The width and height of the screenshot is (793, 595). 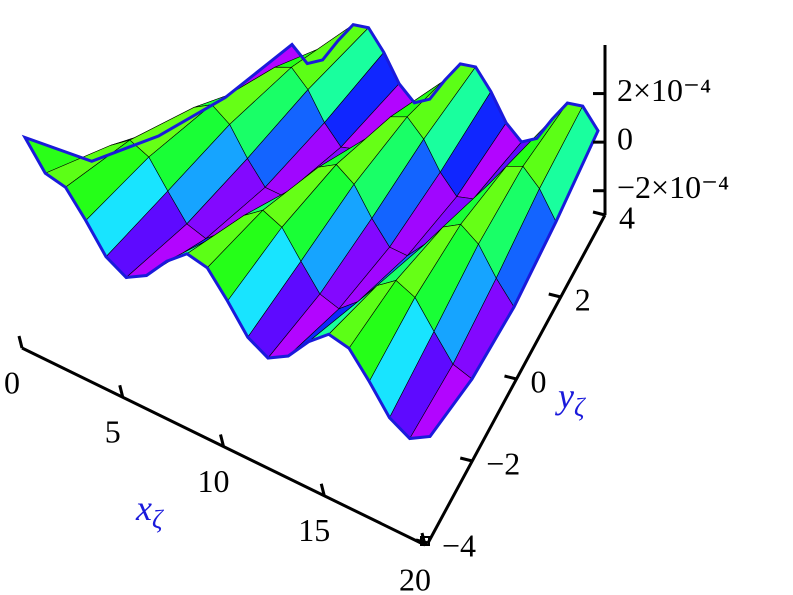 What do you see at coordinates (459, 545) in the screenshot?
I see `y-tick-label: −4` at bounding box center [459, 545].